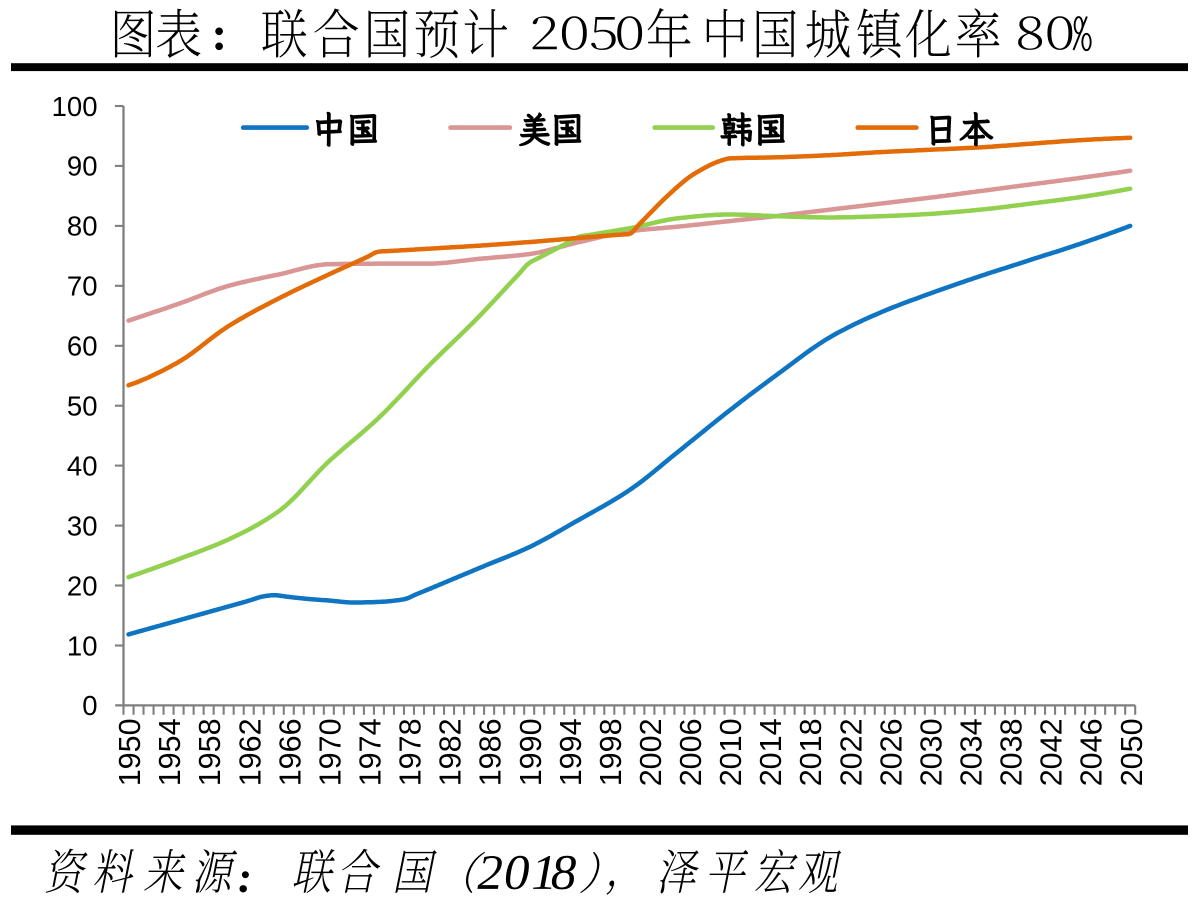 This screenshot has width=1198, height=906. I want to click on svg-text: 2038, so click(1012, 752).